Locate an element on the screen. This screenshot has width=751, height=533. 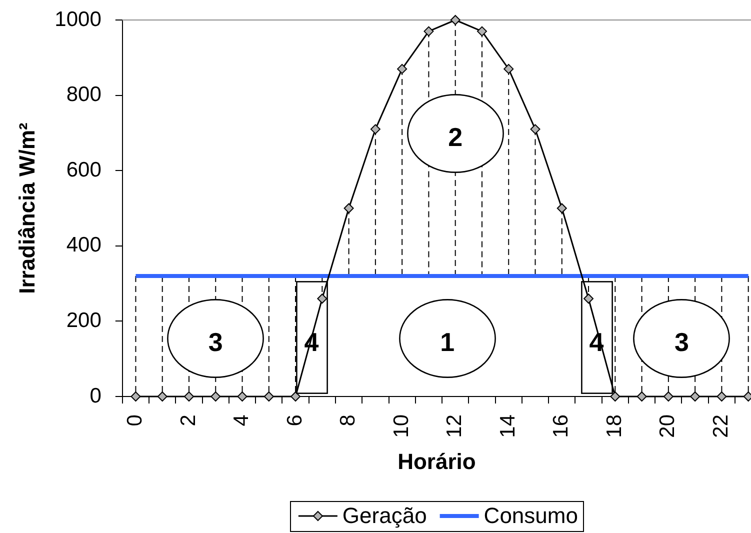
y-axis-title: Irradiância W/m² is located at coordinates (27, 208).